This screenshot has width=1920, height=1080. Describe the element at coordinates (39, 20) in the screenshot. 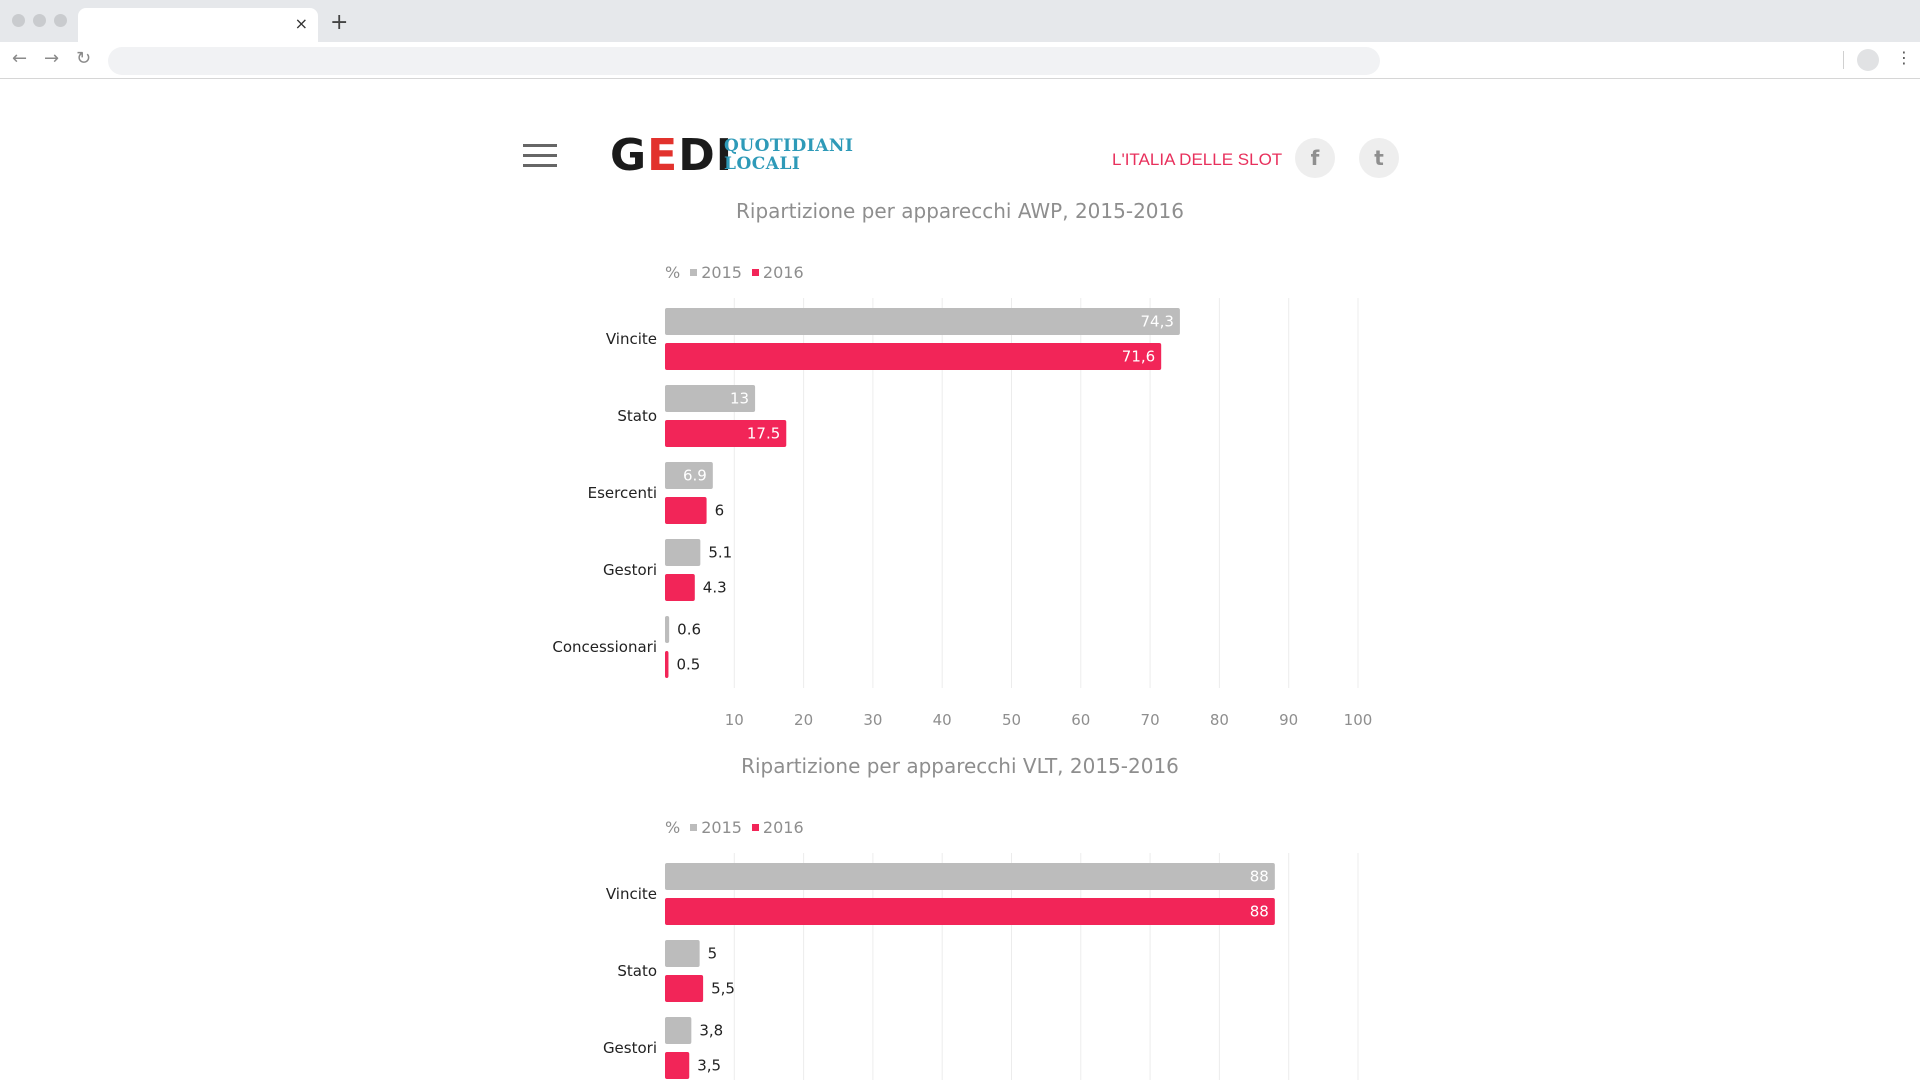

I see `window-controls` at that location.